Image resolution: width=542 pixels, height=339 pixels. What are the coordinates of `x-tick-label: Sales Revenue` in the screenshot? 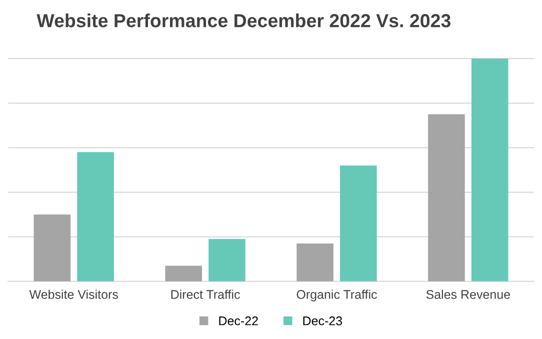 It's located at (468, 294).